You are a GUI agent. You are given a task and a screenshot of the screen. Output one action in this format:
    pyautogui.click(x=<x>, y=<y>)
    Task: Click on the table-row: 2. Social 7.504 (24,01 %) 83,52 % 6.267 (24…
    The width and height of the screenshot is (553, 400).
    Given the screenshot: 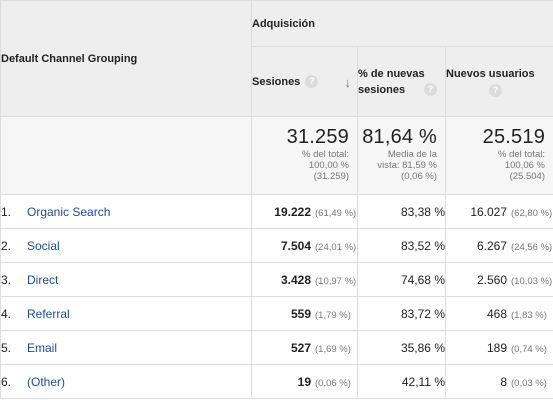 What is the action you would take?
    pyautogui.click(x=276, y=245)
    